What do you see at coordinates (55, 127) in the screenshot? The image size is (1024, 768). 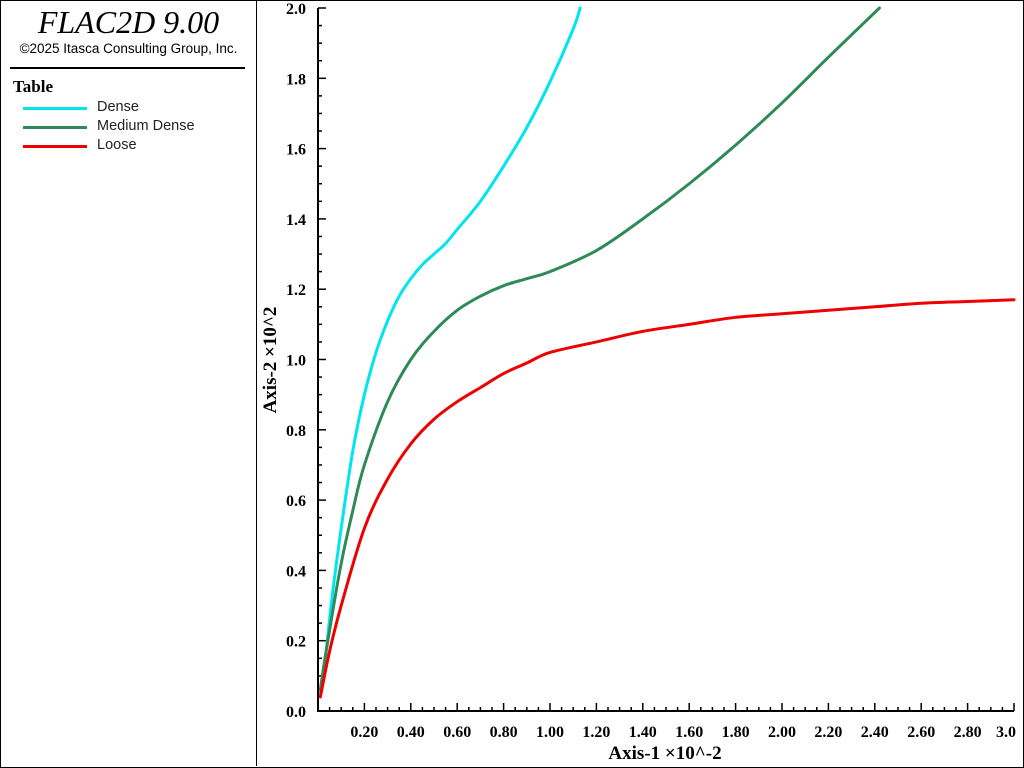 I see `legend-swatch-medium-dense` at bounding box center [55, 127].